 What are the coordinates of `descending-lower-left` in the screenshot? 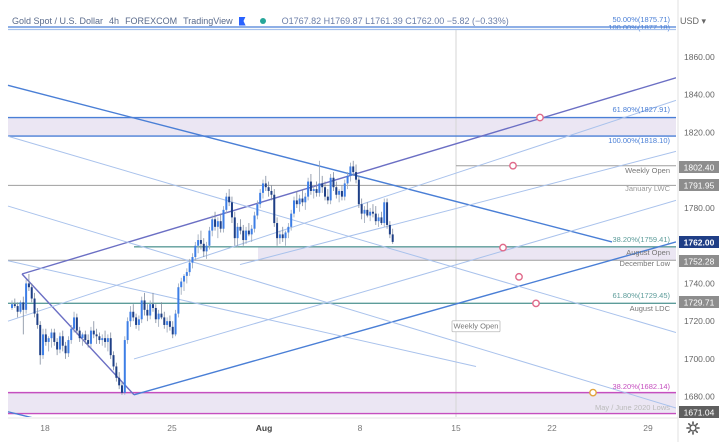 It's located at (53, 423).